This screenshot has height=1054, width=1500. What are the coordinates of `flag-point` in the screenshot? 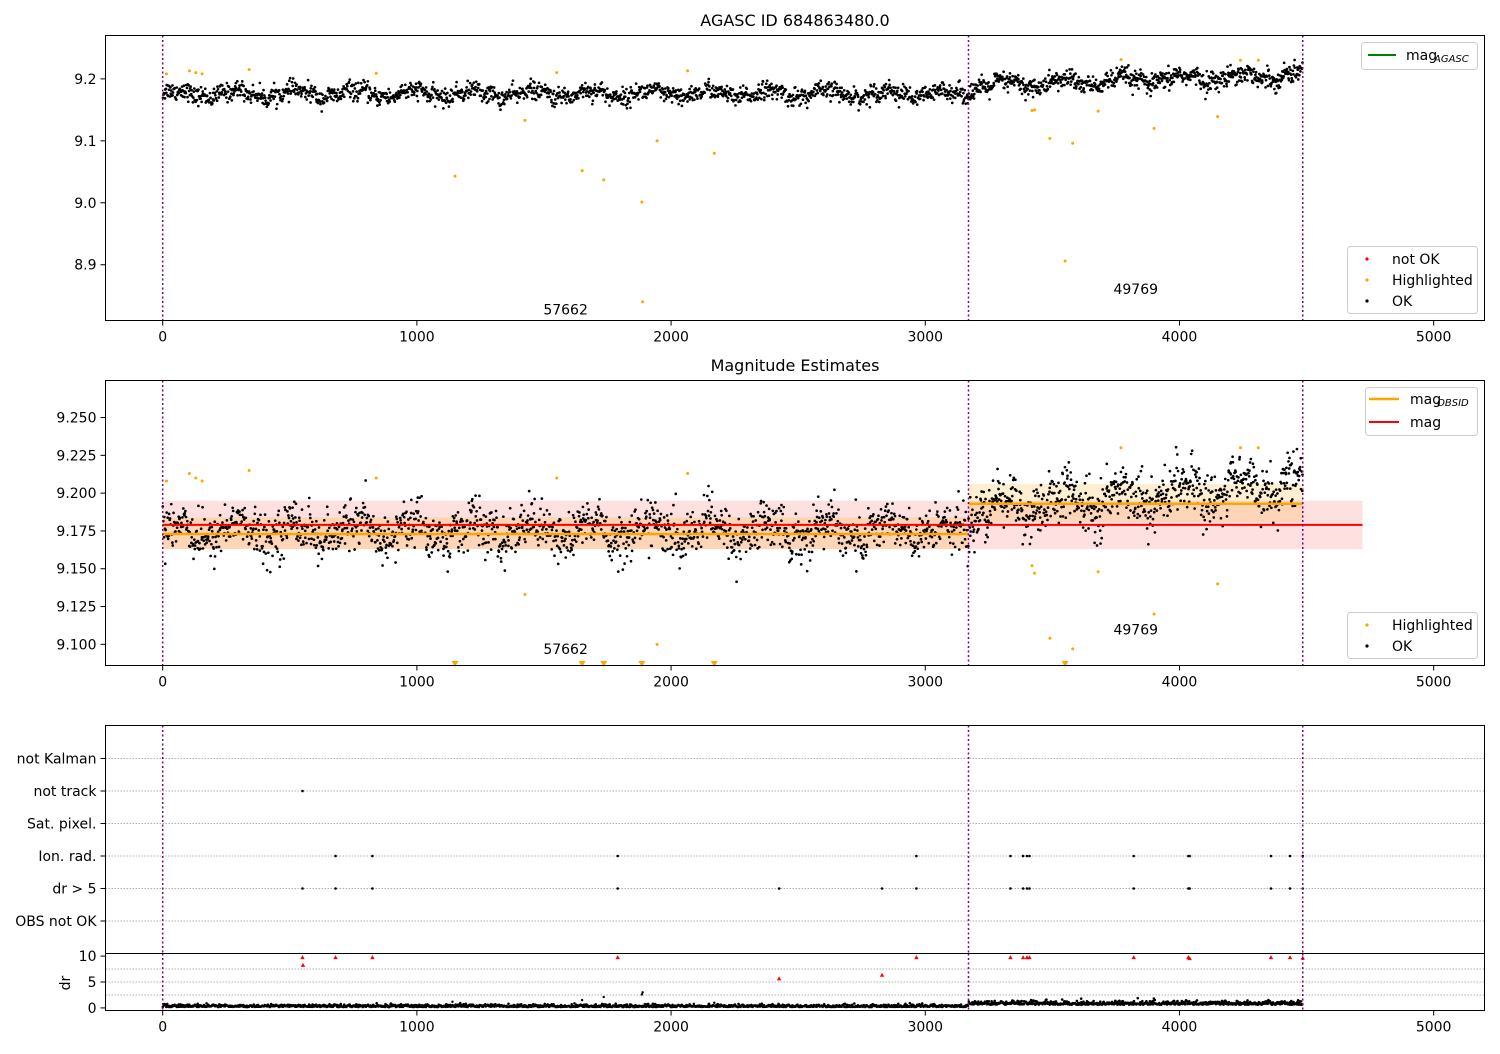 It's located at (1027, 856).